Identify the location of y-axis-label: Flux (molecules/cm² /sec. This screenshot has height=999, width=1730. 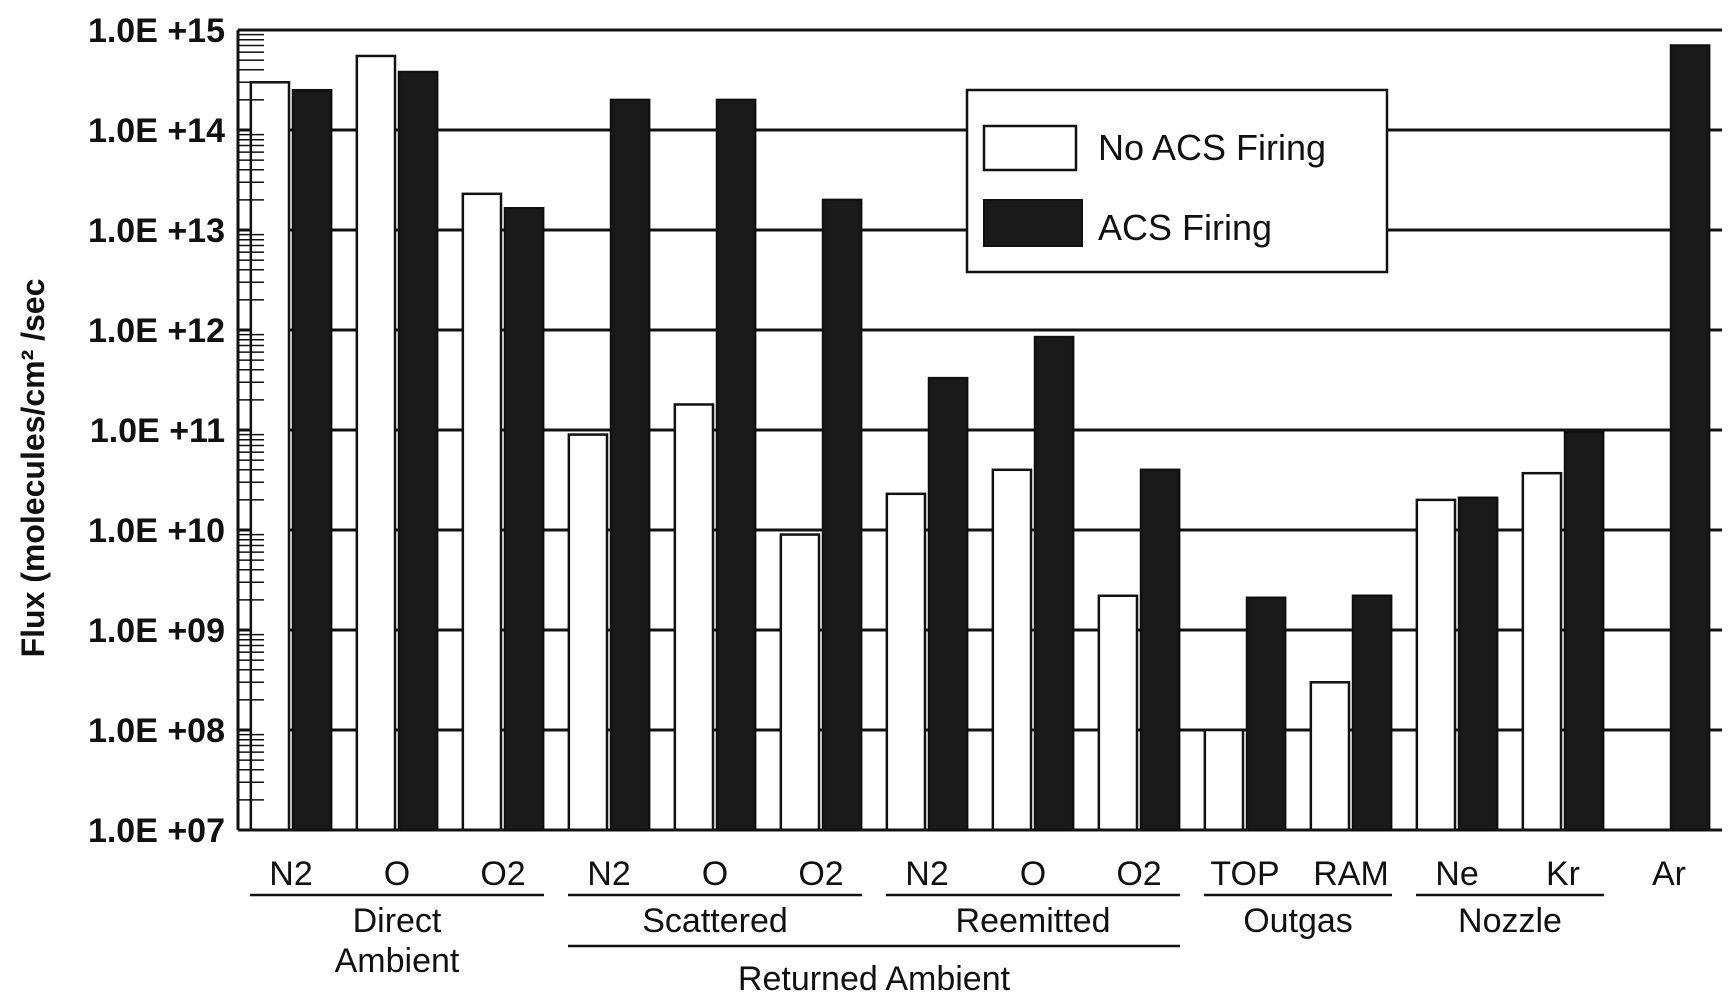
(33, 468).